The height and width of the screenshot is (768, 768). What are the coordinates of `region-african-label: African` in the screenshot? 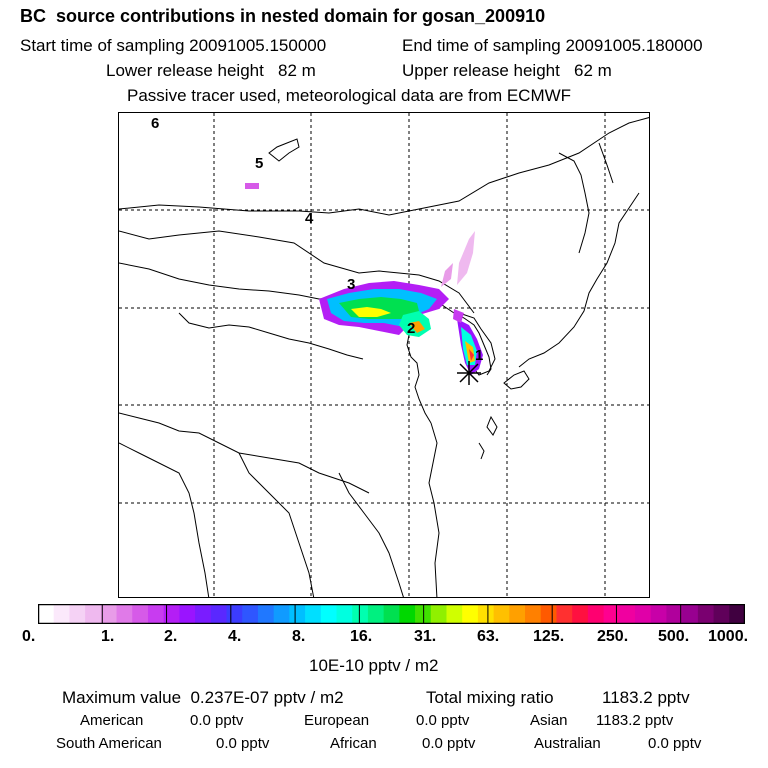 It's located at (353, 743).